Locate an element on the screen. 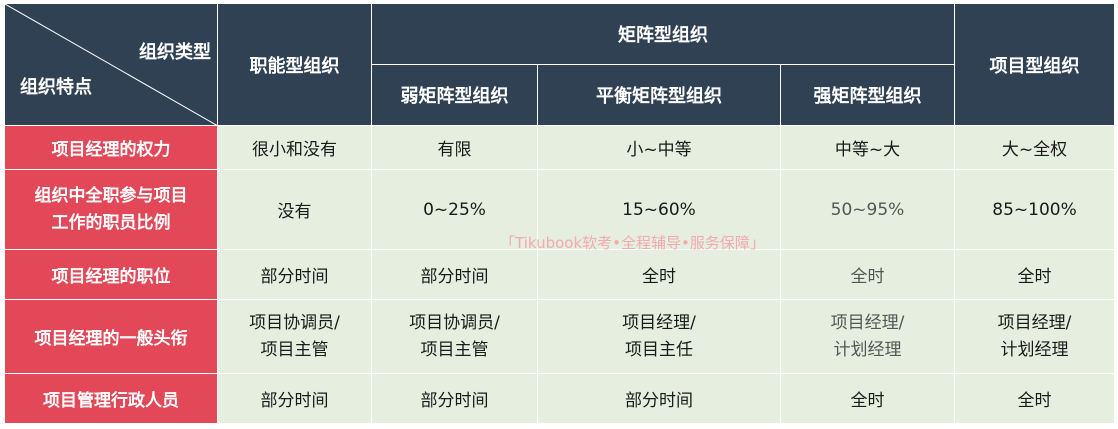 This screenshot has width=1118, height=429. table-cell: 50~95% is located at coordinates (867, 209).